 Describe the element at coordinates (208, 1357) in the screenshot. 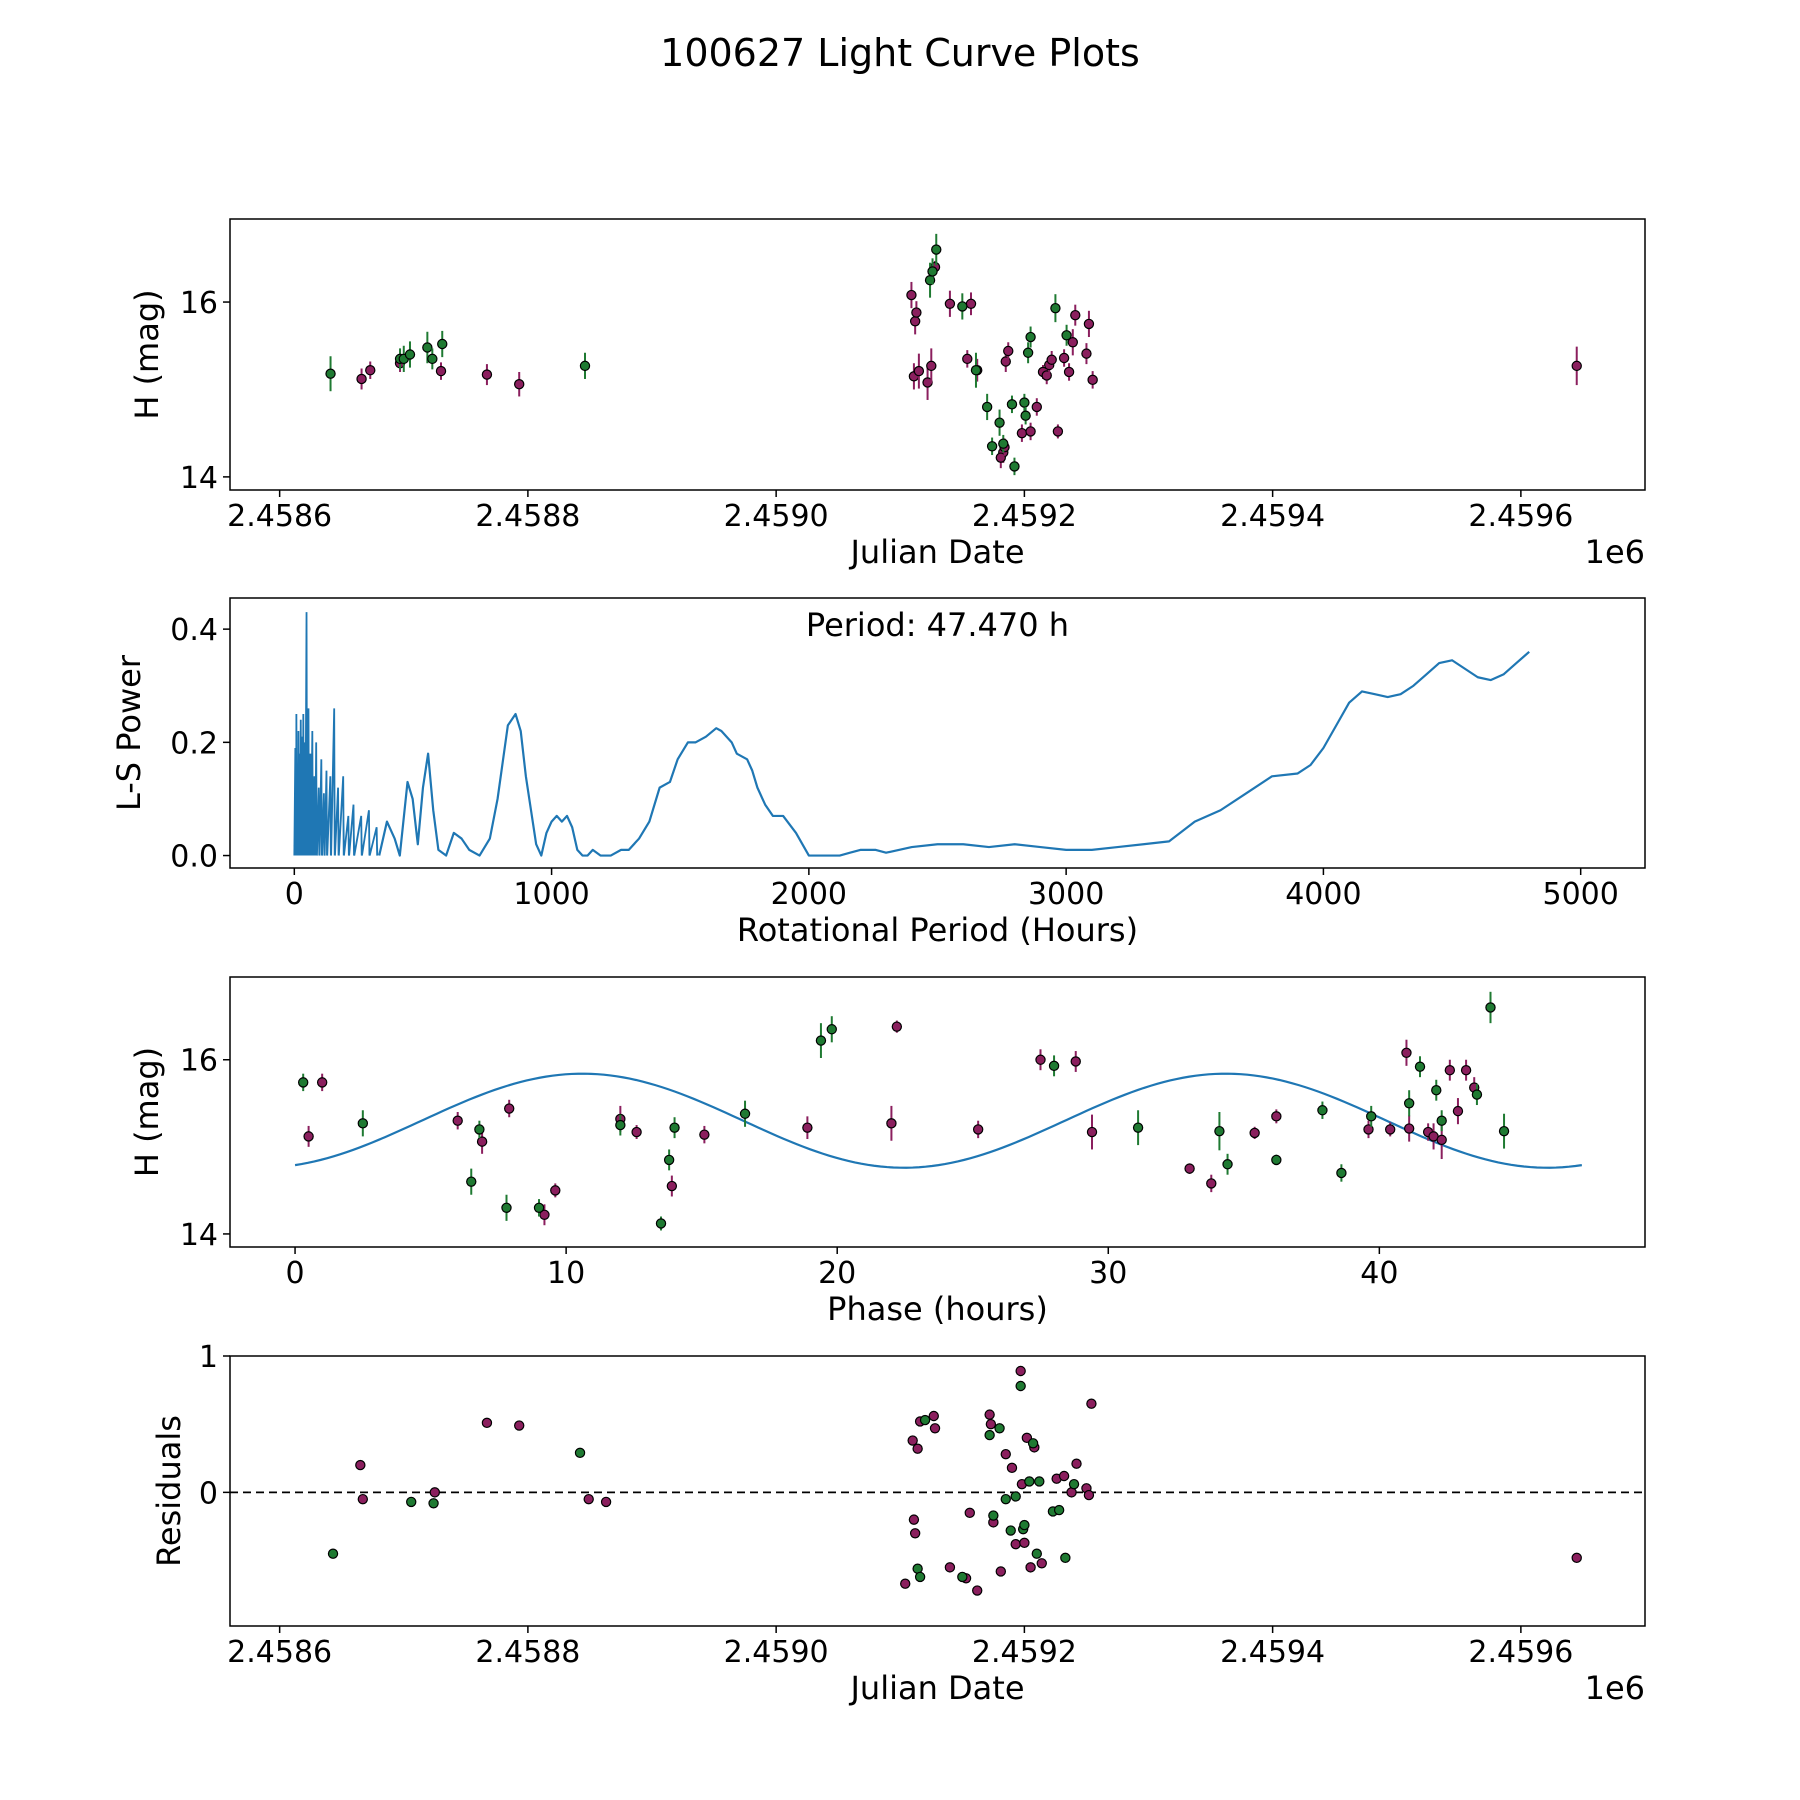

I see `y-tick-label: 1` at that location.